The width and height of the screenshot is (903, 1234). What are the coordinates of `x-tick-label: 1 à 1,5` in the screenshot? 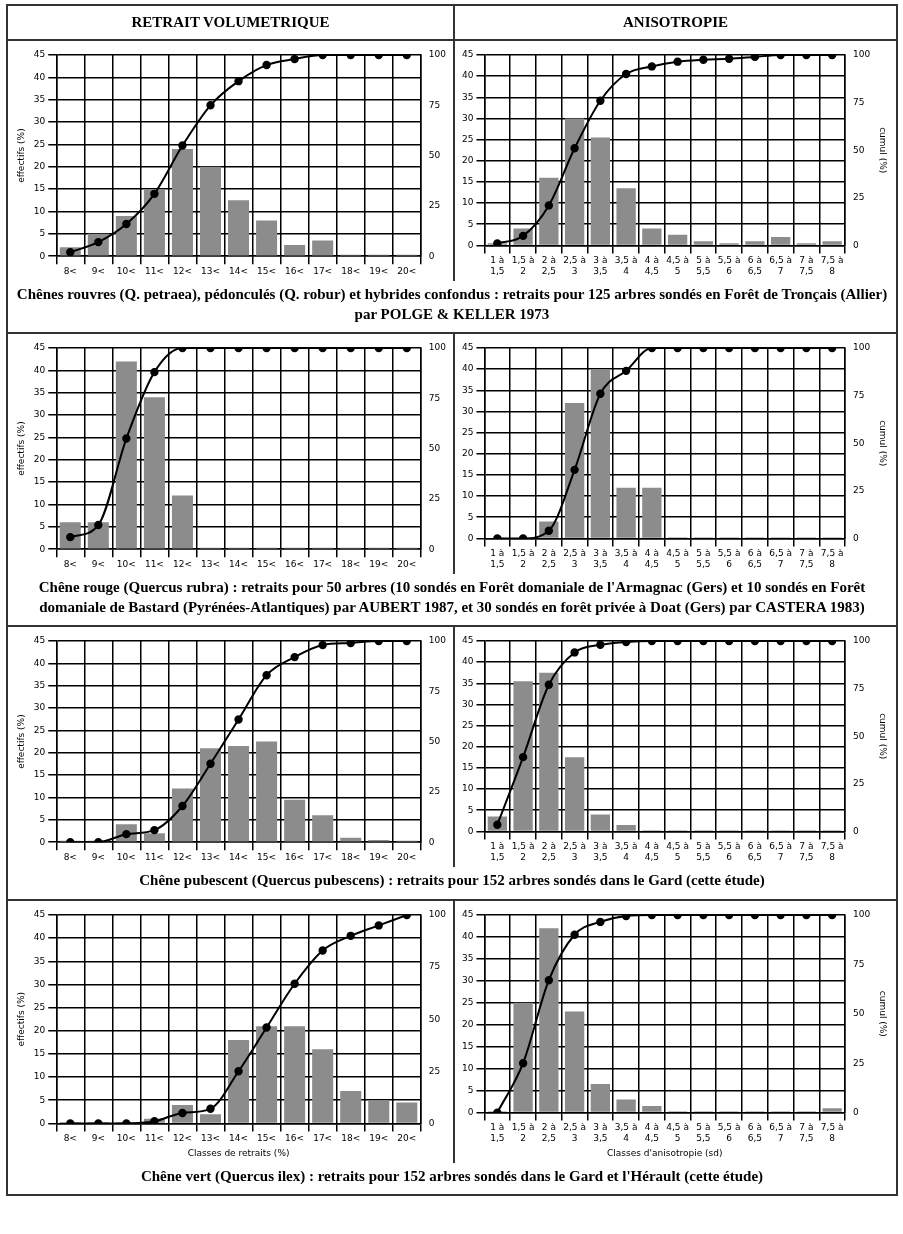 It's located at (497, 851).